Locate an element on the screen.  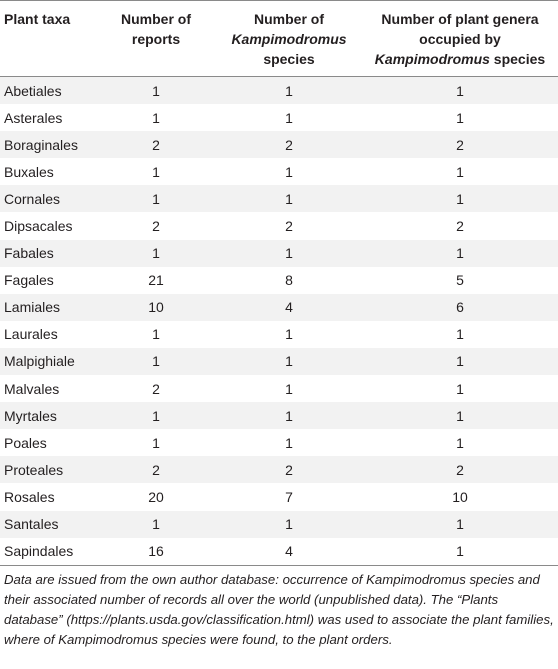
cell-plant-taxa: Fagales is located at coordinates (29, 280).